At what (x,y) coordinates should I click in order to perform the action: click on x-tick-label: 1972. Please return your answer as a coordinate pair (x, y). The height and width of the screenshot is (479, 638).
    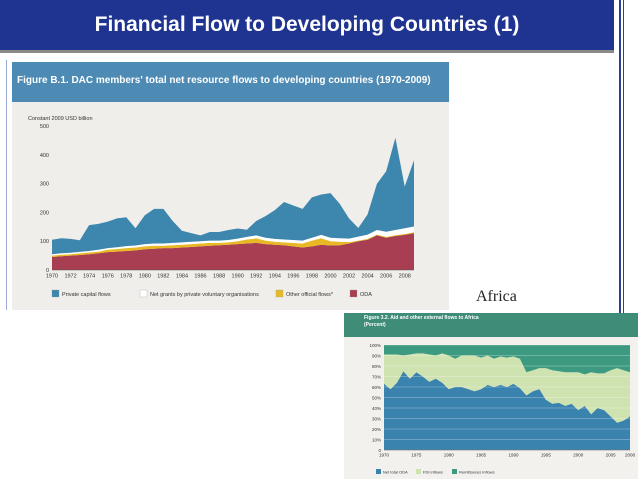
    Looking at the image, I should click on (70, 277).